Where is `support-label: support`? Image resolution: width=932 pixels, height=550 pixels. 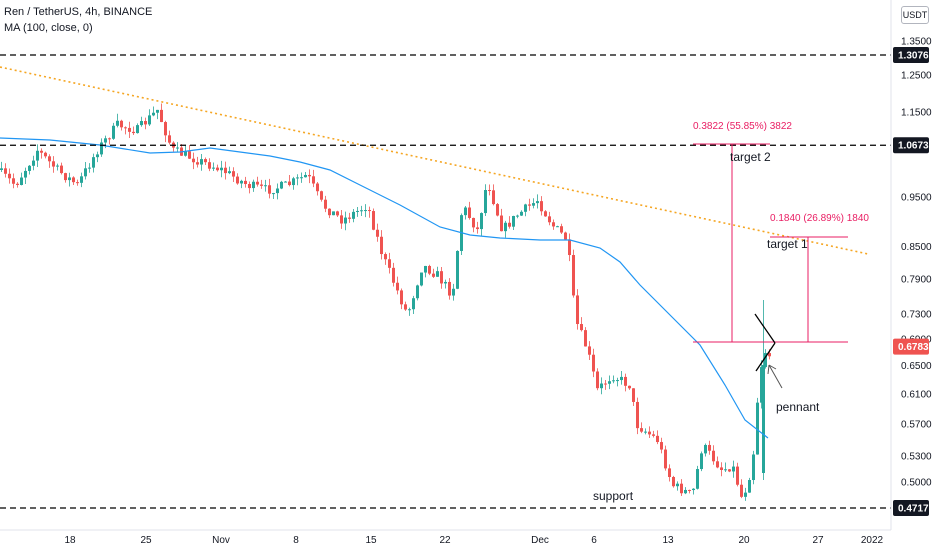 support-label: support is located at coordinates (613, 496).